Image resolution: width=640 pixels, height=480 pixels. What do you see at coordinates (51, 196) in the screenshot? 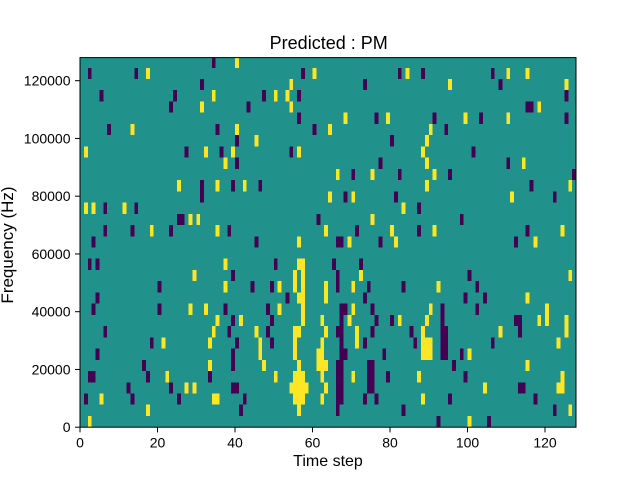
I see `svg-text: 80000` at bounding box center [51, 196].